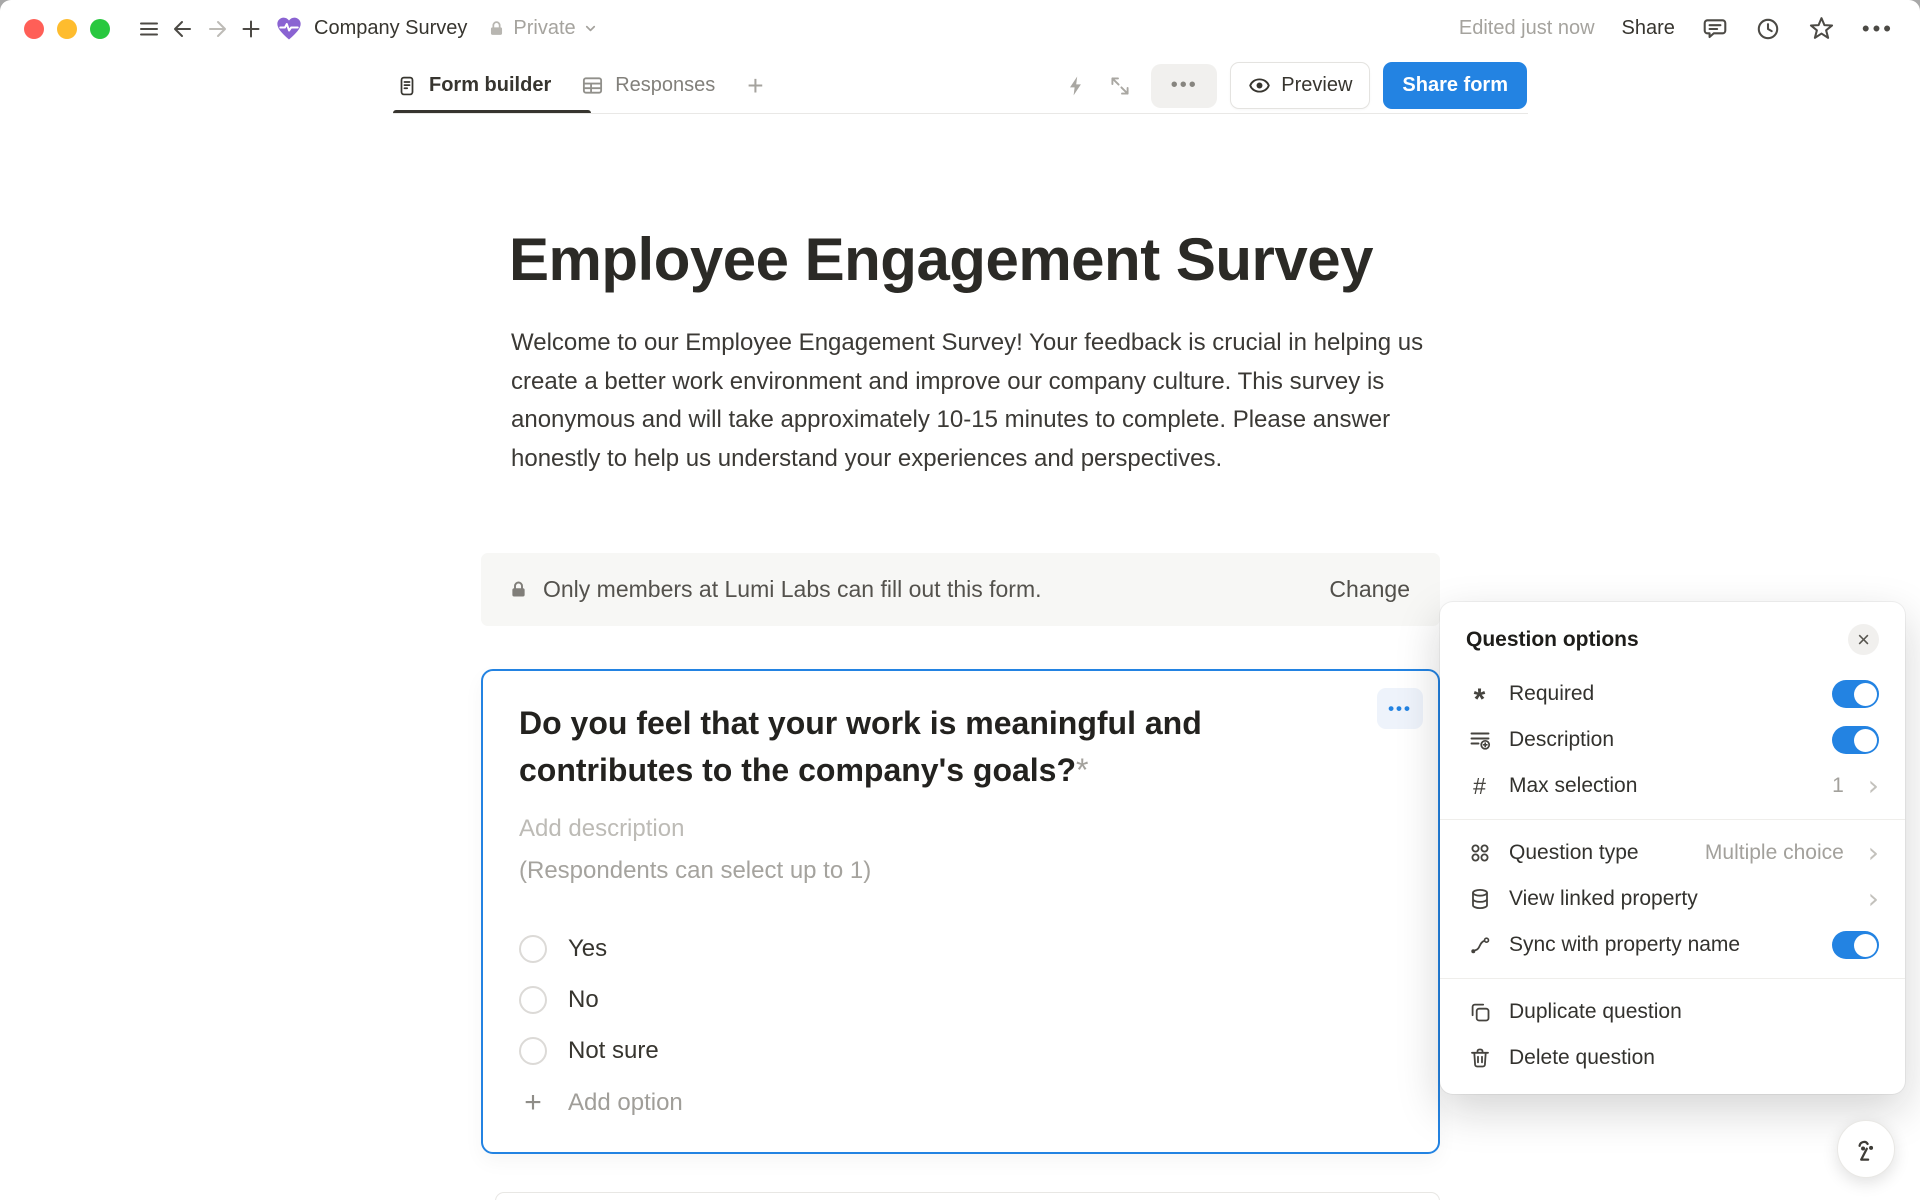 Image resolution: width=1920 pixels, height=1200 pixels. What do you see at coordinates (391, 28) in the screenshot?
I see `page-title-breadcrumb: Company Survey` at bounding box center [391, 28].